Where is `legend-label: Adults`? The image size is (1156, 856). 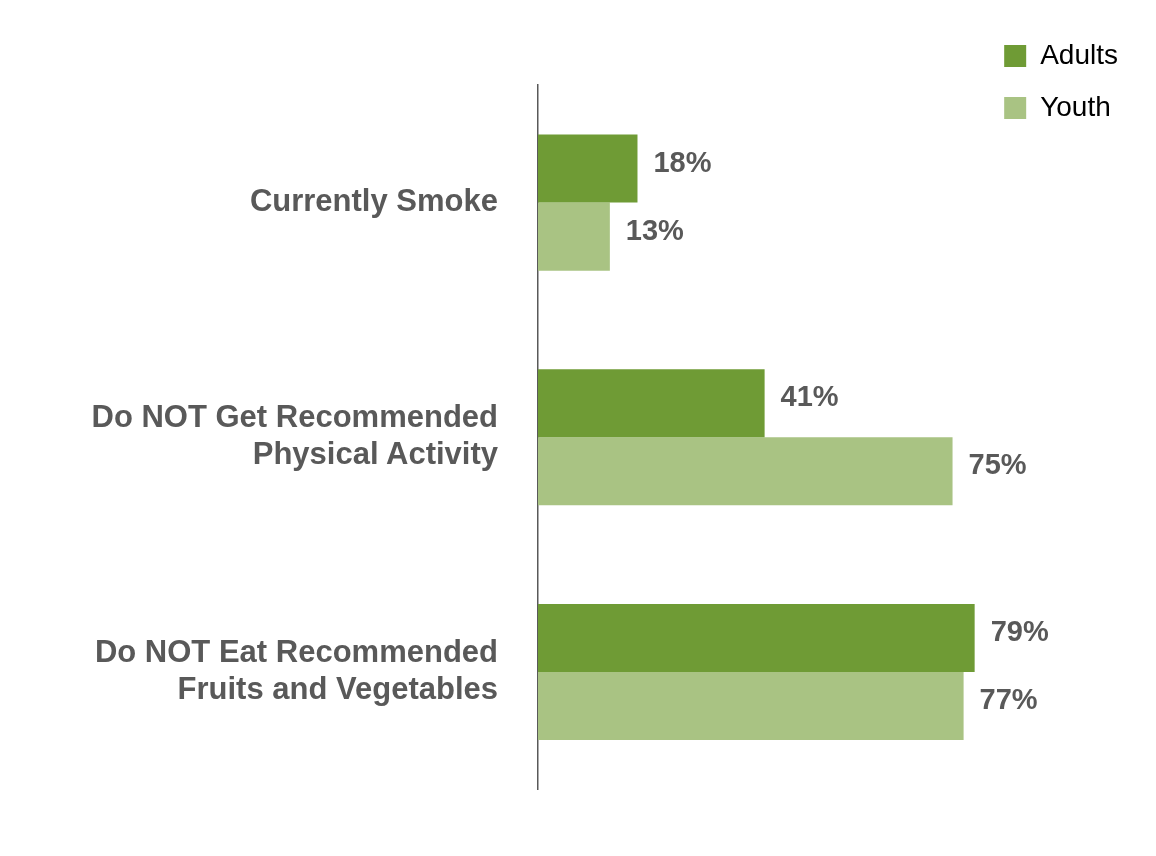
legend-label: Adults is located at coordinates (1079, 54).